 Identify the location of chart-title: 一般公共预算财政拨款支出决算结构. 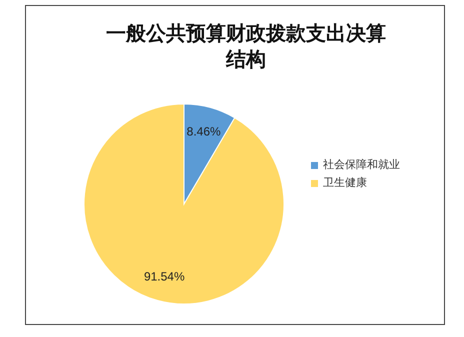
(246, 46).